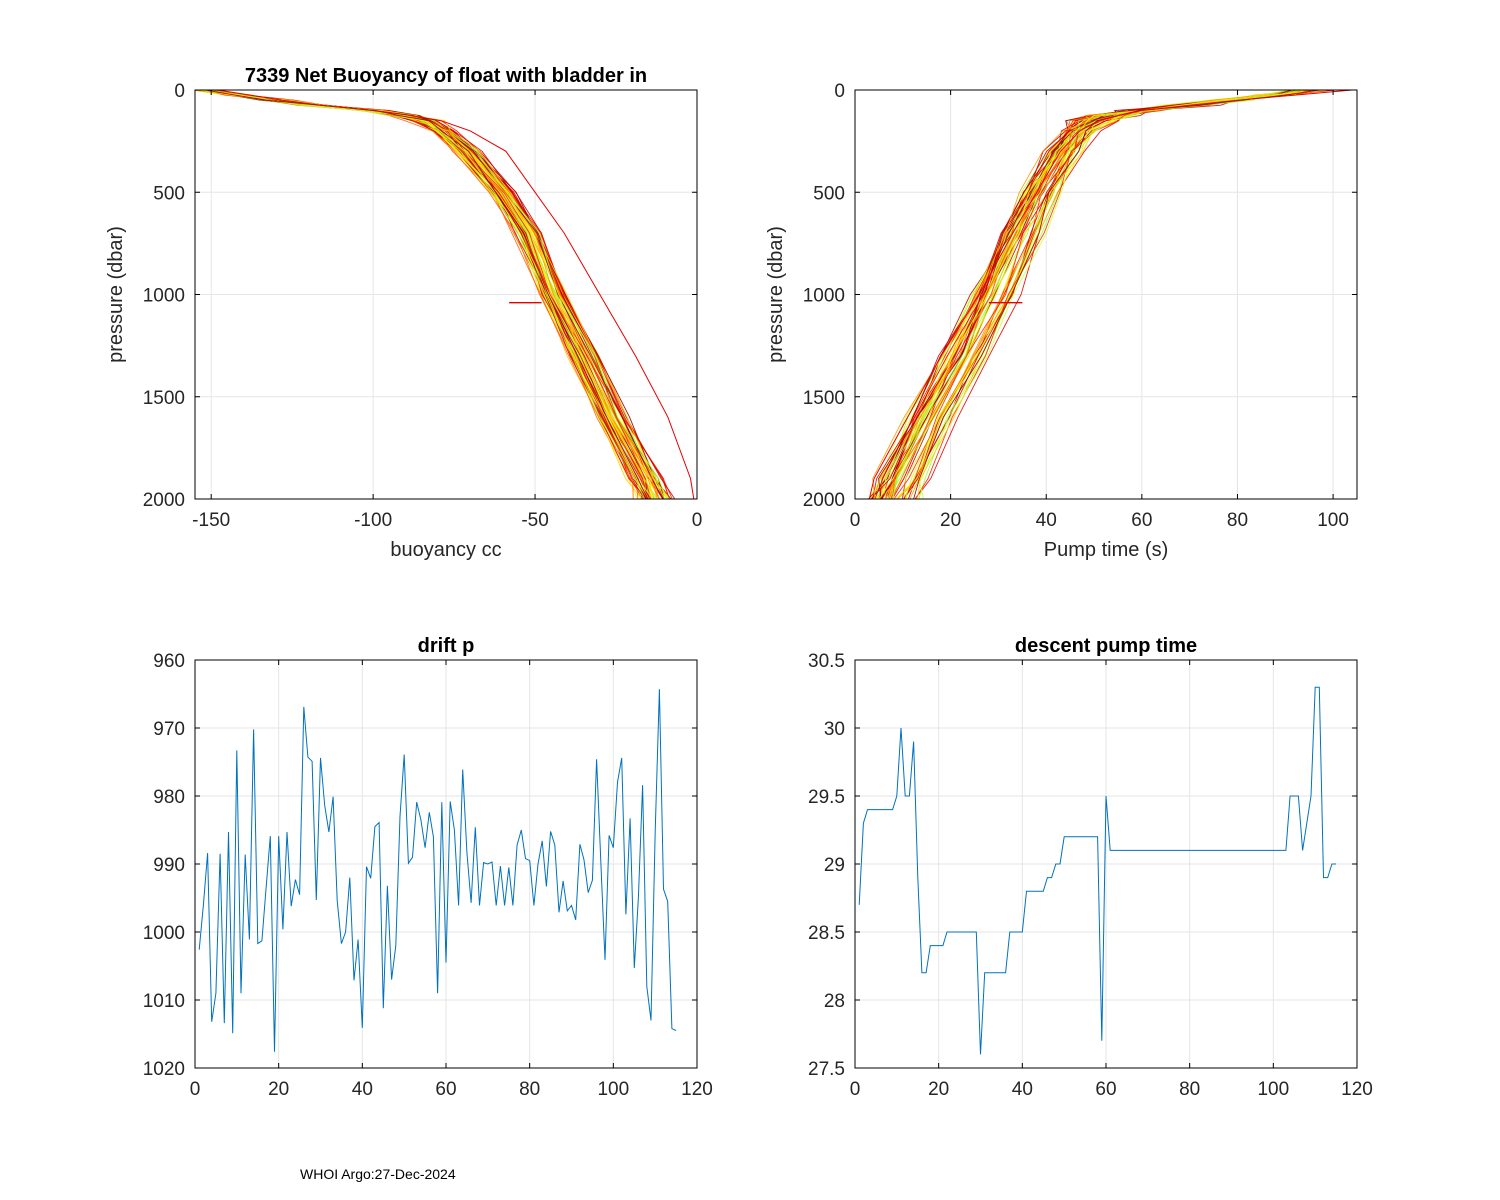 Image resolution: width=1500 pixels, height=1200 pixels. I want to click on y-tick-label: 970, so click(169, 729).